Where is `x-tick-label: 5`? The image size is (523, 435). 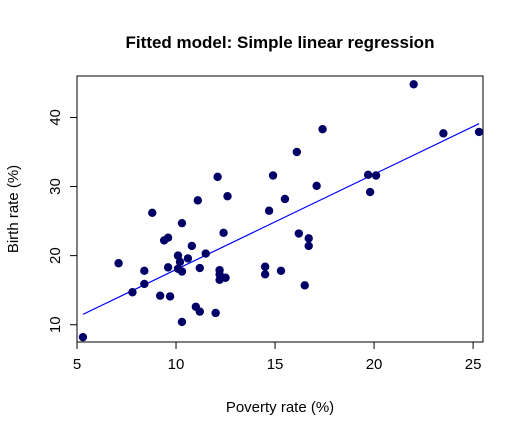 x-tick-label: 5 is located at coordinates (77, 364).